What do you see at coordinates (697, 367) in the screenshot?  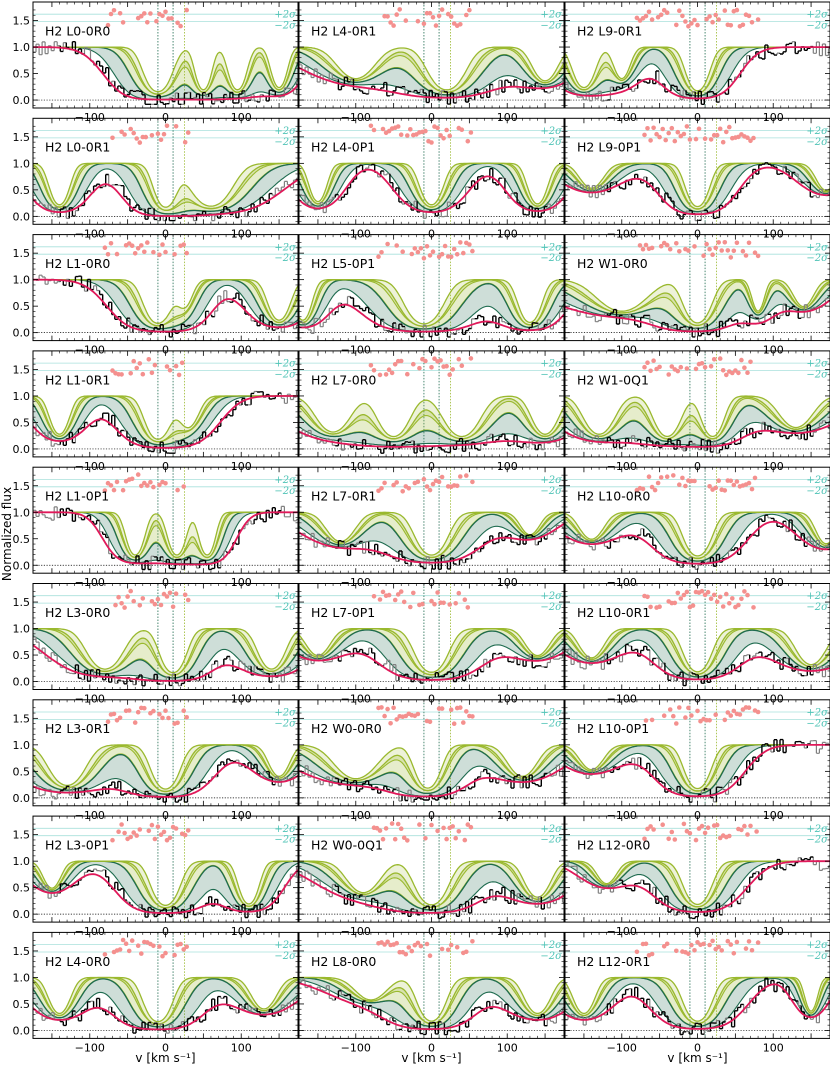 I see `residual-points` at bounding box center [697, 367].